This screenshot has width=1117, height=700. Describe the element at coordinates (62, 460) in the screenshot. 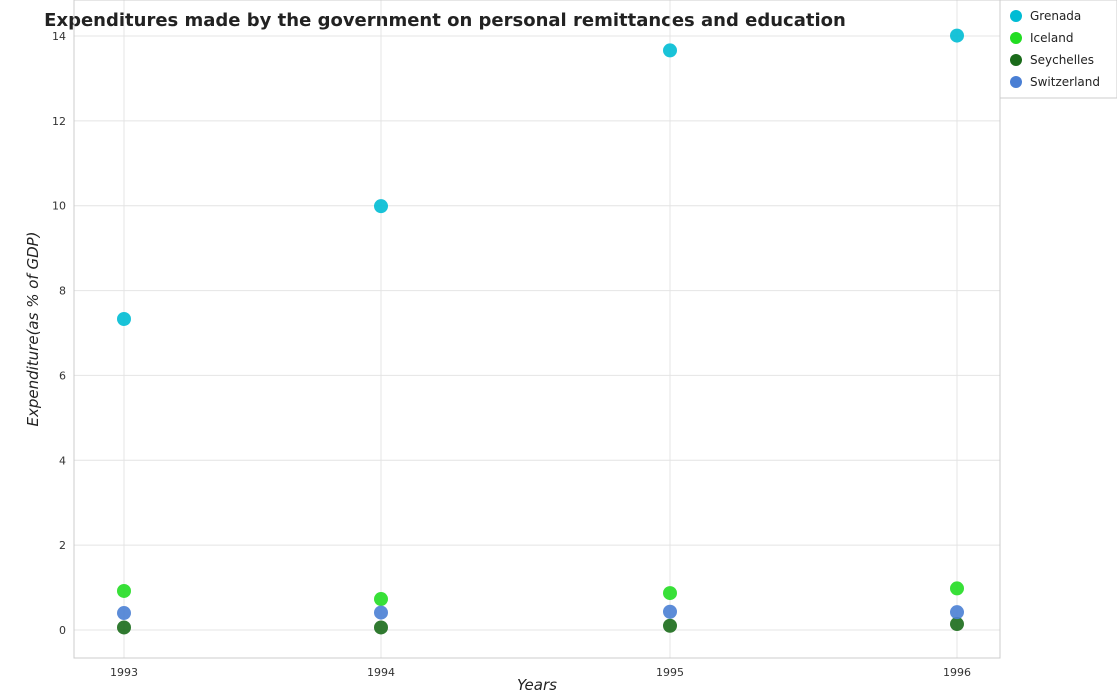

I see `y-tick-label: 4` at that location.